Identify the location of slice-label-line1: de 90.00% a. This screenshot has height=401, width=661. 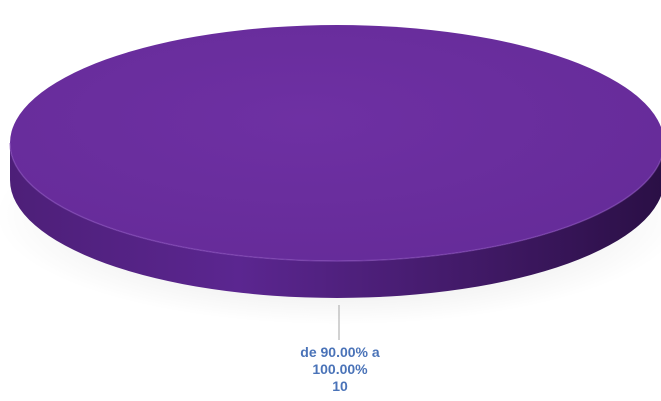
(340, 352).